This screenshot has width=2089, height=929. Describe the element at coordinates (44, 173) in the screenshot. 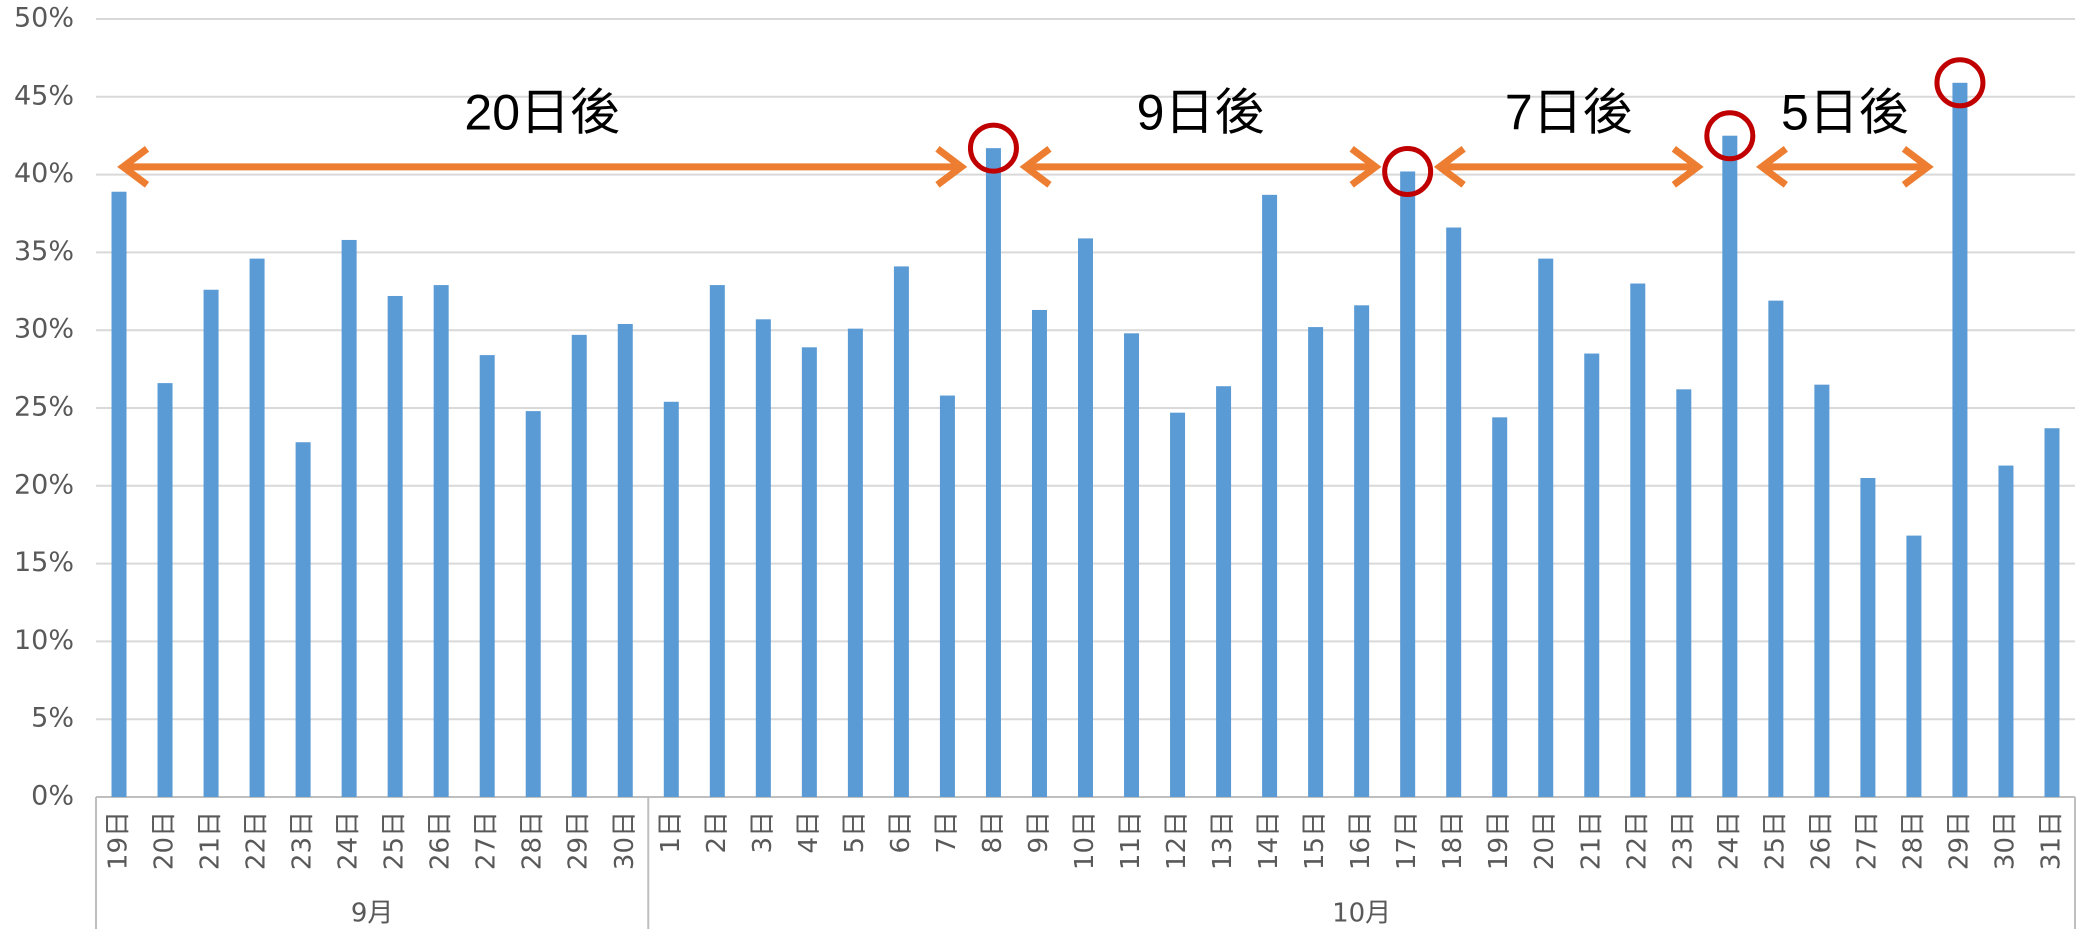

I see `y-tick-label: 40%` at that location.